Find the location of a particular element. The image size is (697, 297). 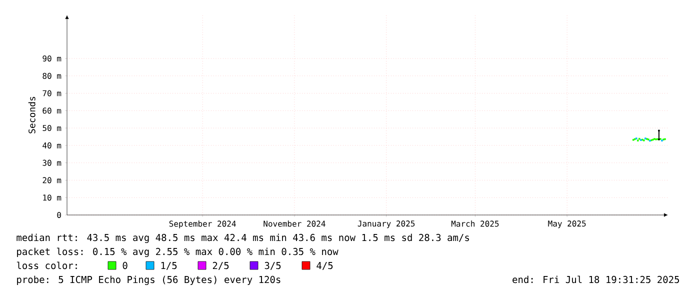

legend-label: 2/5 is located at coordinates (220, 266).